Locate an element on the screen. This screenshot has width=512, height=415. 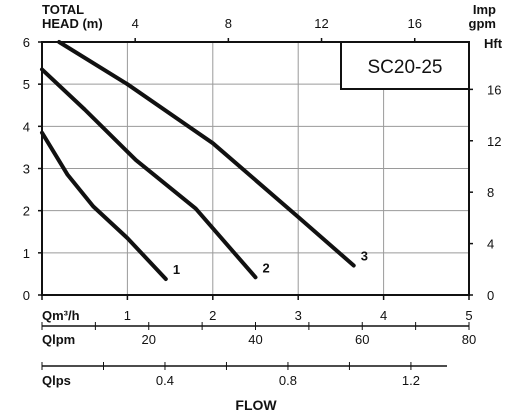
y-right-tick-label: 12 is located at coordinates (494, 141).